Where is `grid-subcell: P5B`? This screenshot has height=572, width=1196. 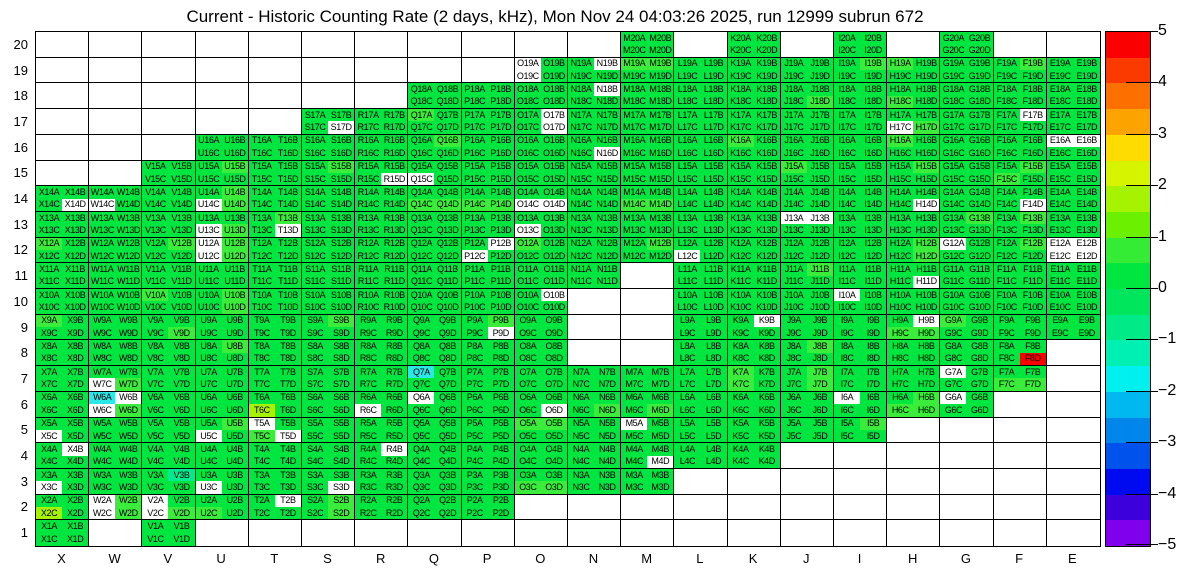
grid-subcell: P5B is located at coordinates (500, 423).